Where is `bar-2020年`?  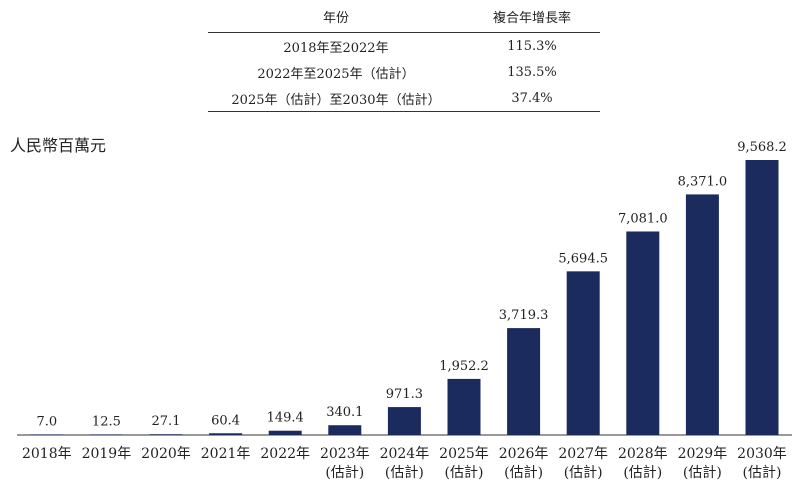
bar-2020年 is located at coordinates (166, 434).